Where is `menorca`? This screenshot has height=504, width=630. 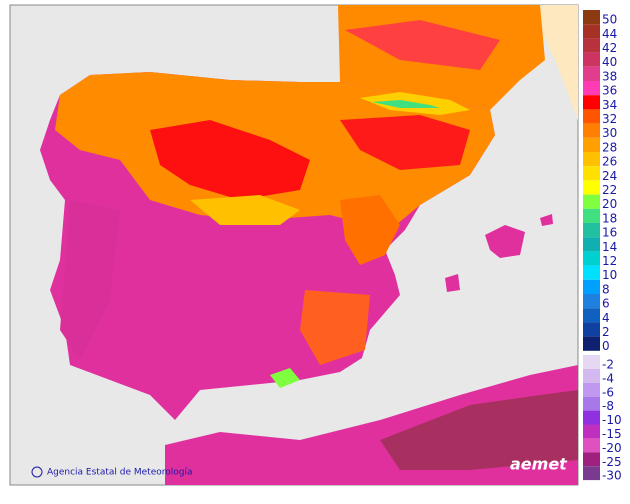 menorca is located at coordinates (546, 220).